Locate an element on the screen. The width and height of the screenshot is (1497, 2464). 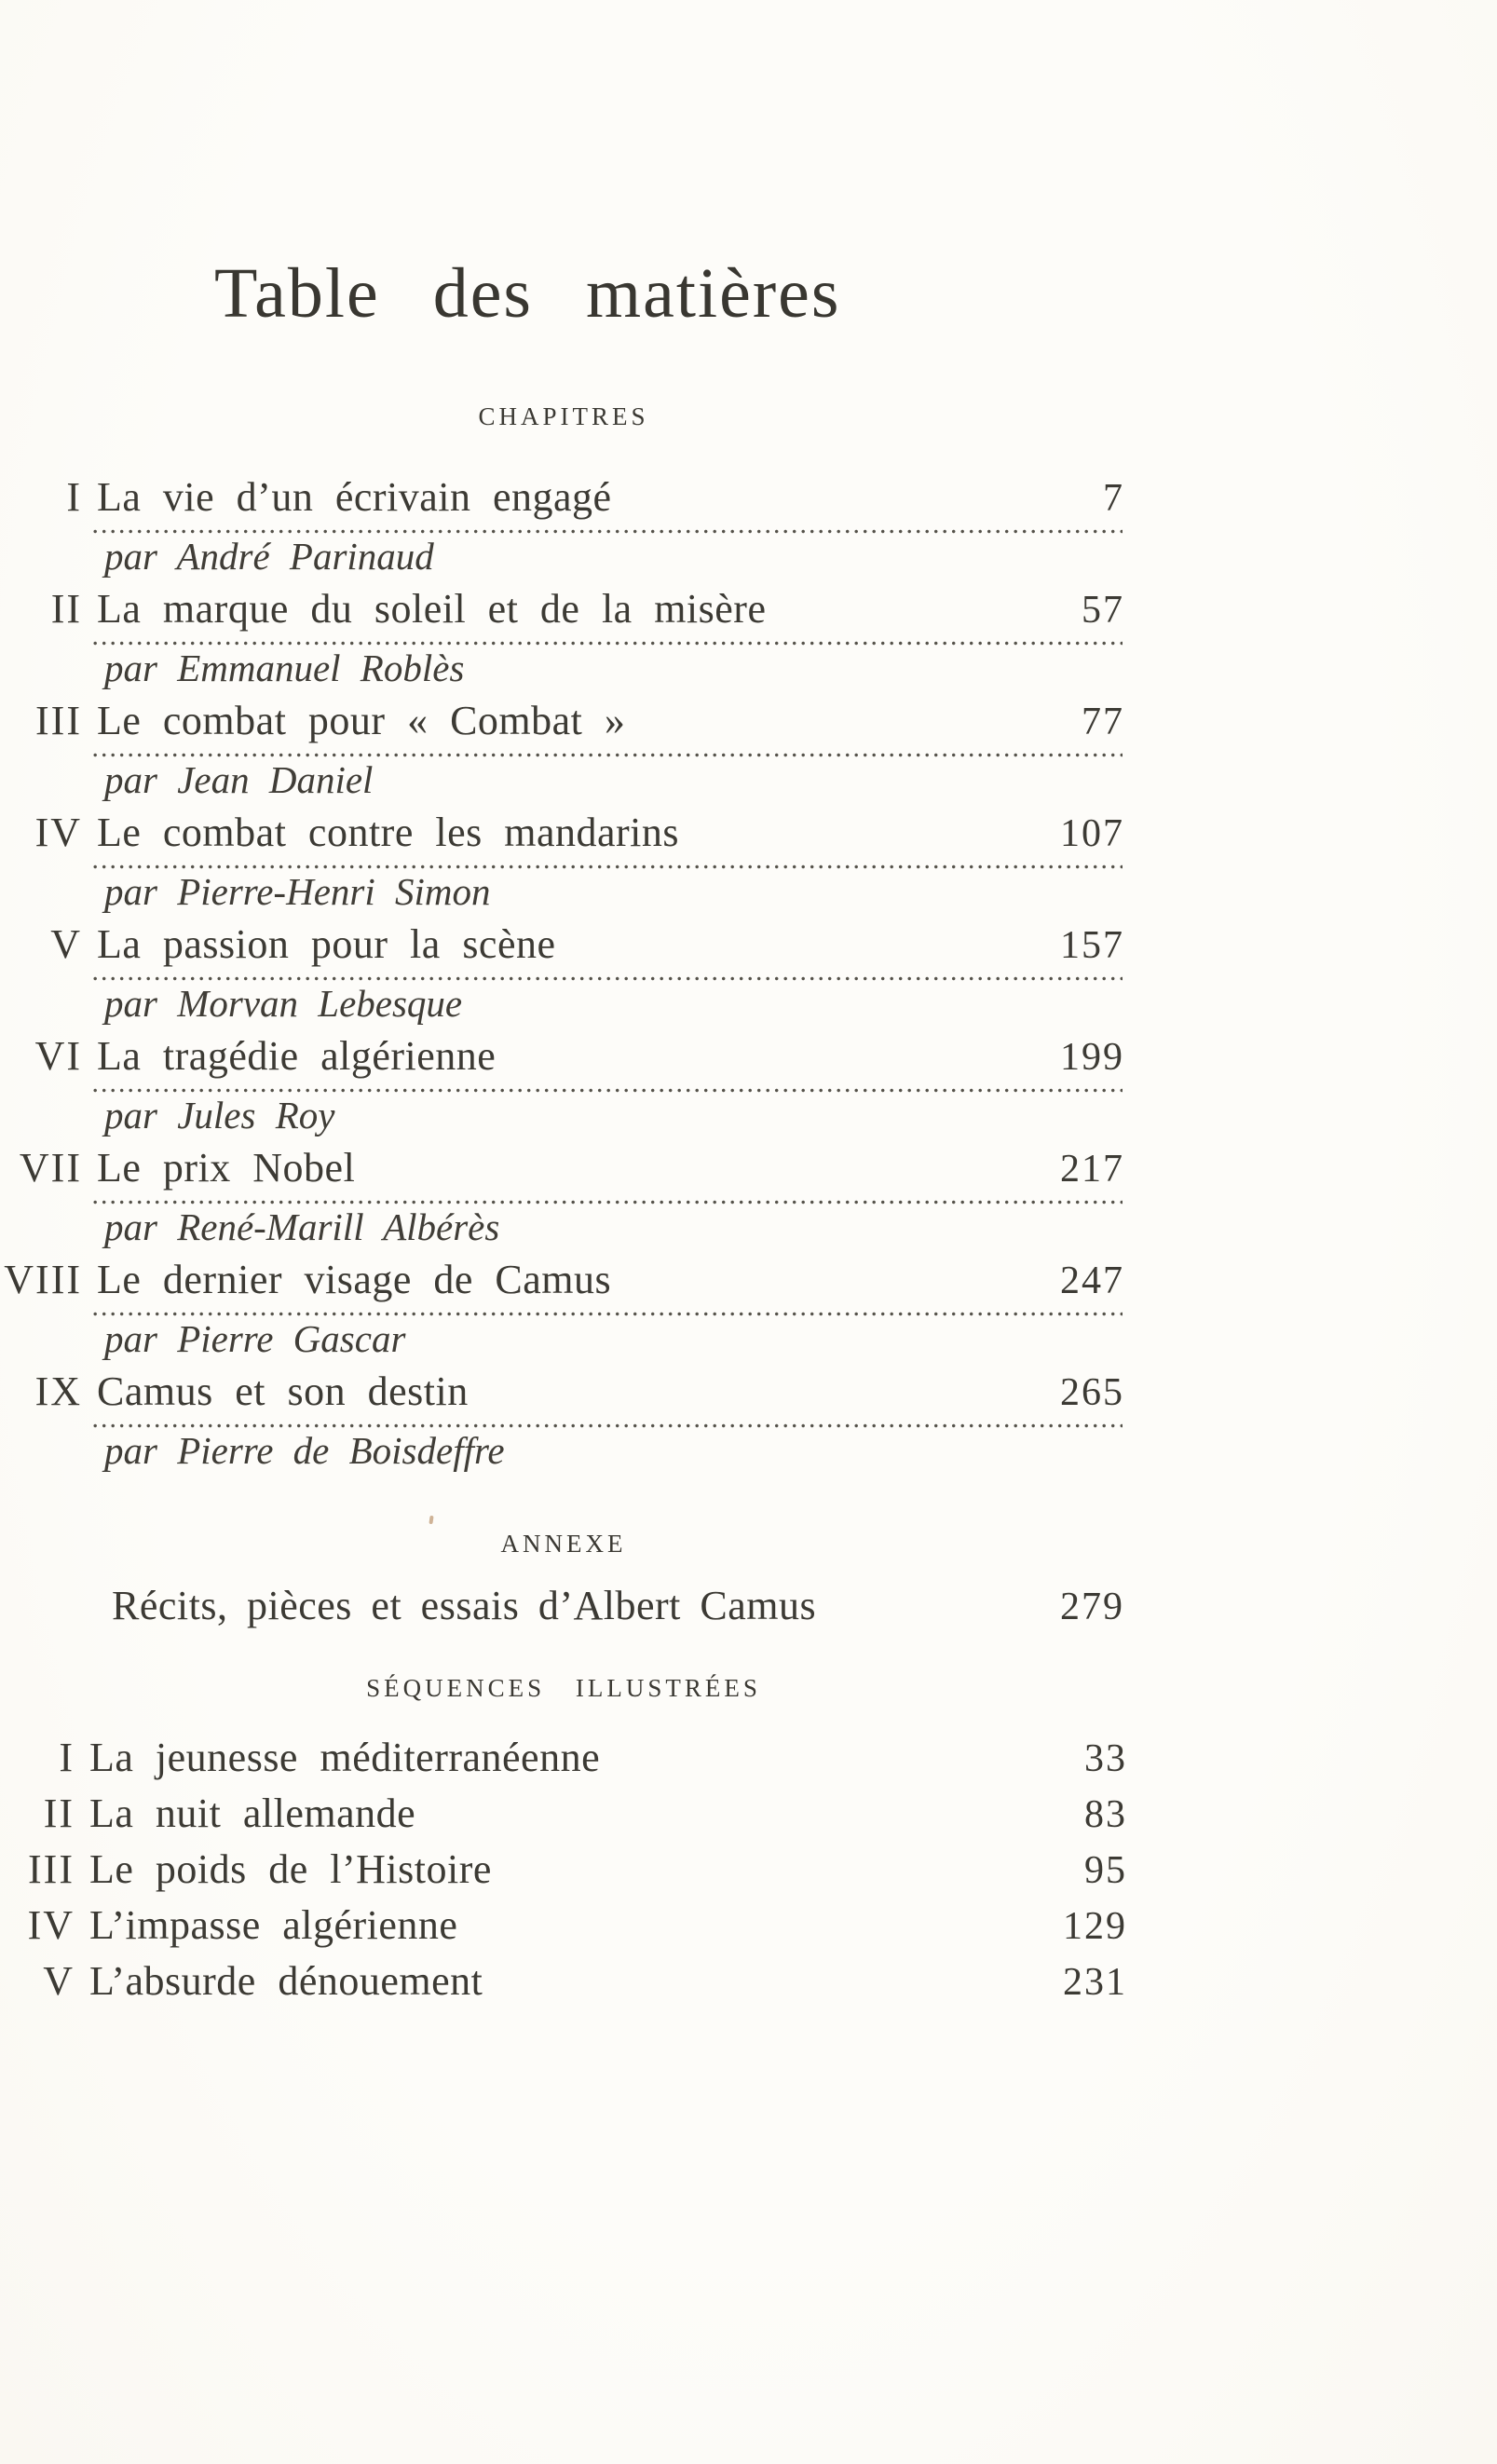
toc-entry: II La nuit allemande 83 is located at coordinates (563, 1815).